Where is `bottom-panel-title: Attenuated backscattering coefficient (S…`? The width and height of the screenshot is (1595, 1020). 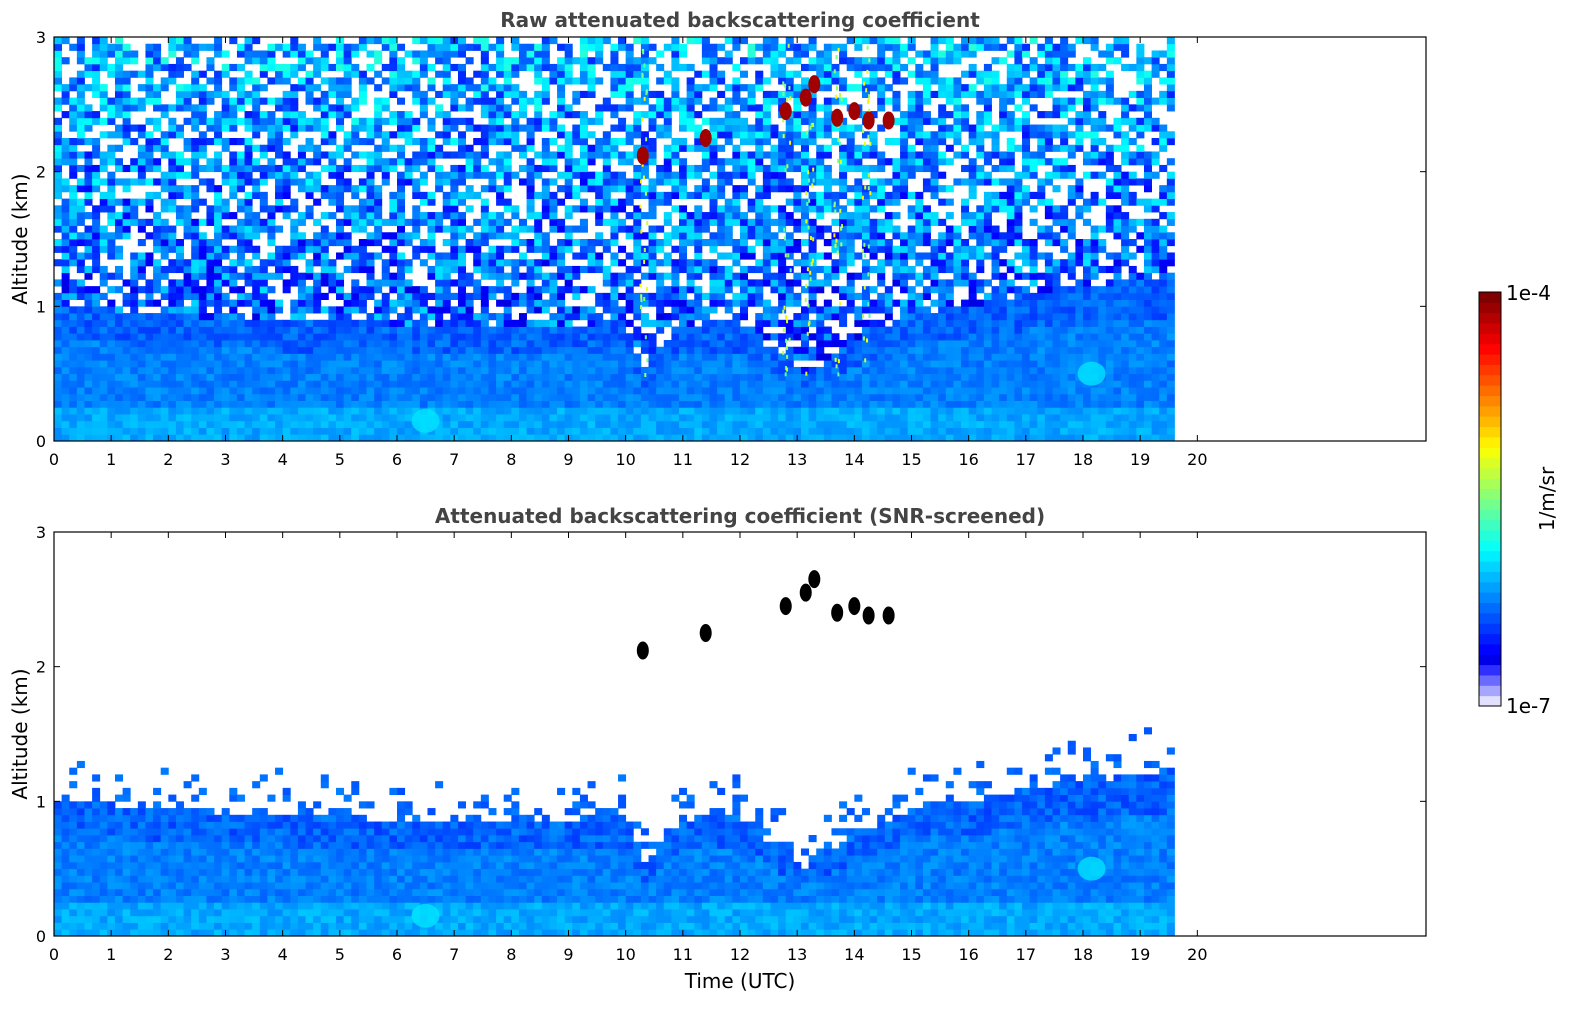 bottom-panel-title: Attenuated backscattering coefficient (S… is located at coordinates (740, 516).